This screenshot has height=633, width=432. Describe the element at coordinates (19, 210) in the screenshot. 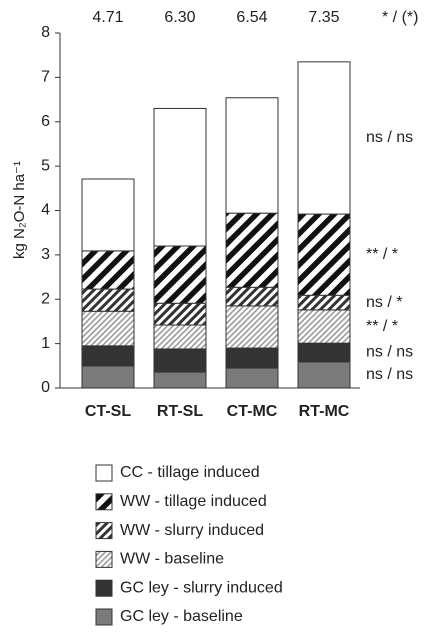

I see `y-axis-label: kg N₂O-N ha⁻¹` at that location.